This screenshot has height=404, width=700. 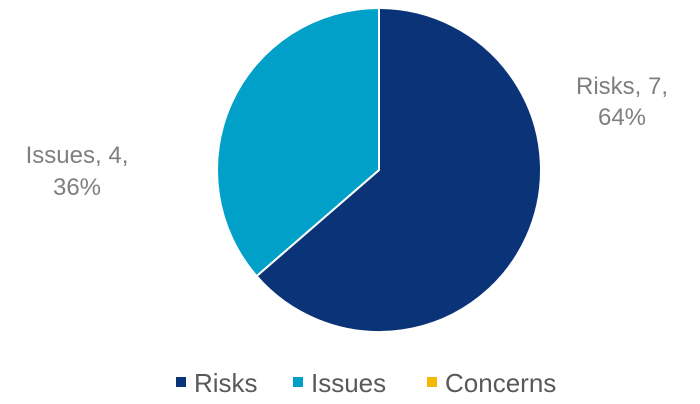 I want to click on data-label-risks-line2: 64%, so click(x=622, y=117).